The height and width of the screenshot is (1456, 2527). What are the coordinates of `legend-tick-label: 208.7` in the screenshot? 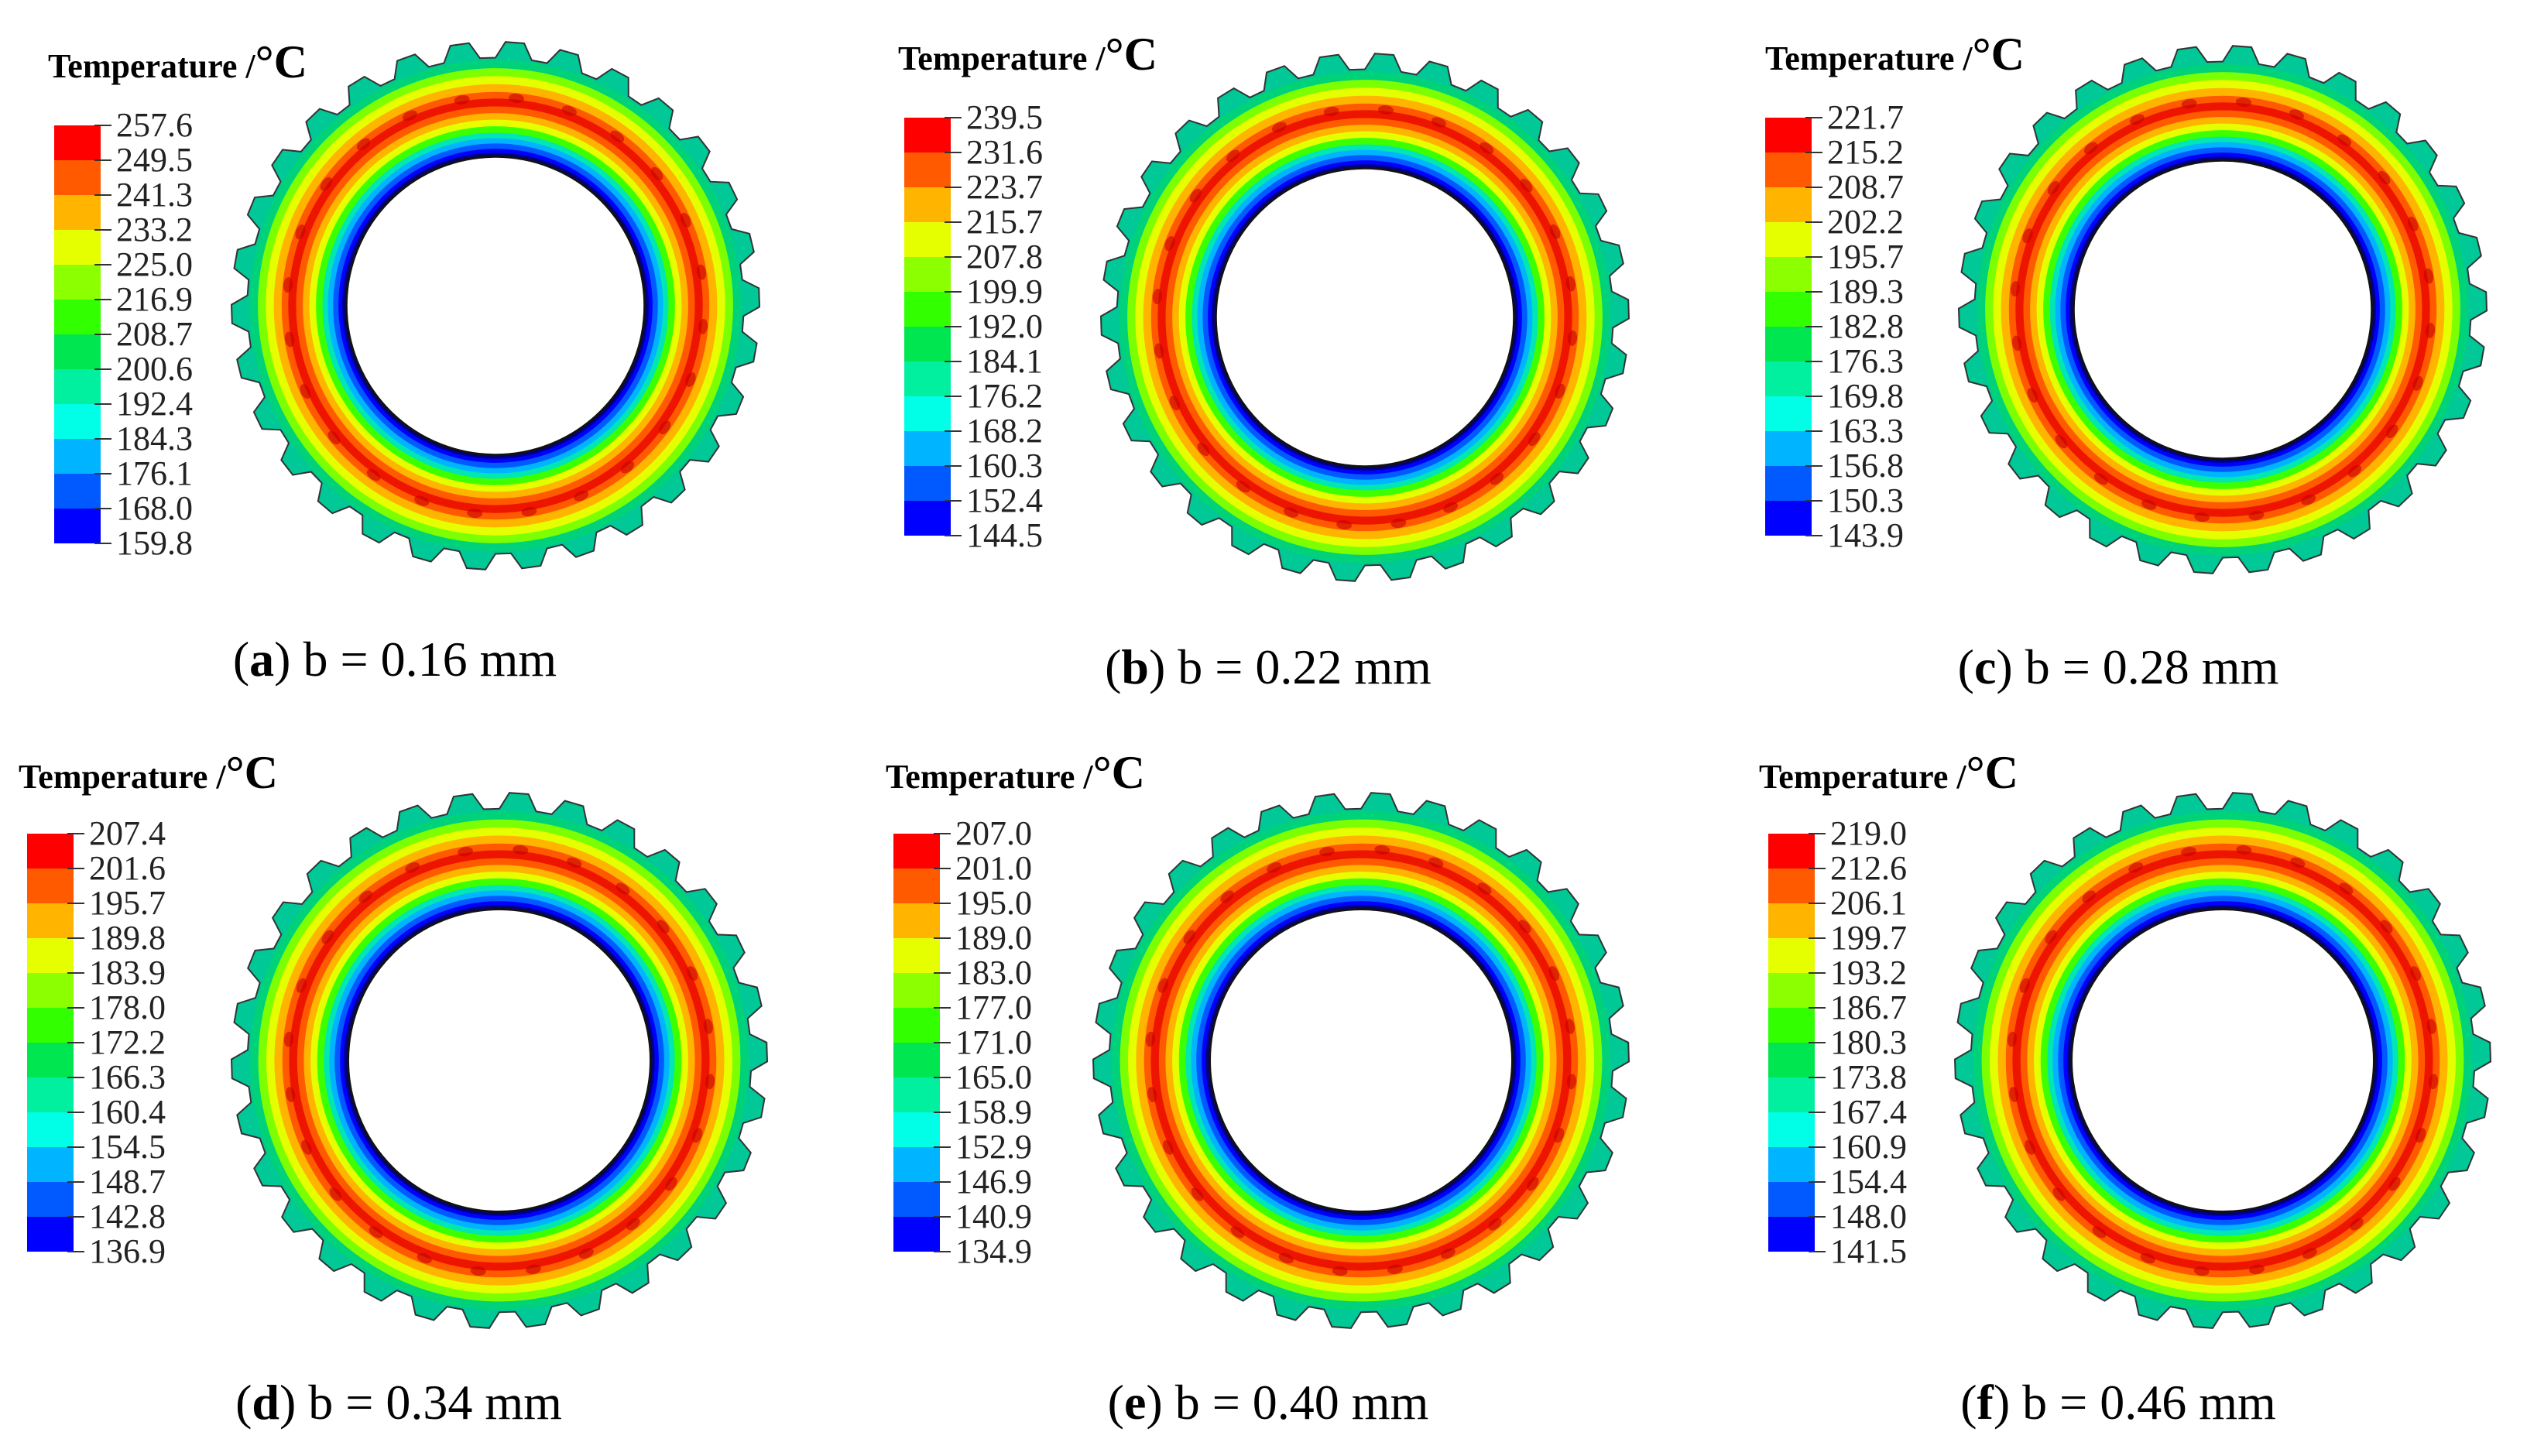 It's located at (154, 334).